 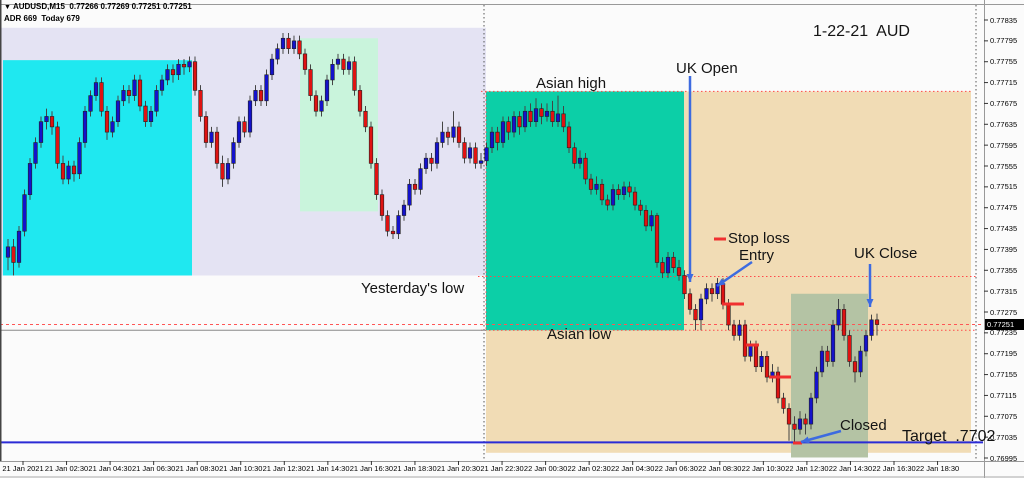 What do you see at coordinates (1004, 124) in the screenshot?
I see `price-axis-label: 0.77635` at bounding box center [1004, 124].